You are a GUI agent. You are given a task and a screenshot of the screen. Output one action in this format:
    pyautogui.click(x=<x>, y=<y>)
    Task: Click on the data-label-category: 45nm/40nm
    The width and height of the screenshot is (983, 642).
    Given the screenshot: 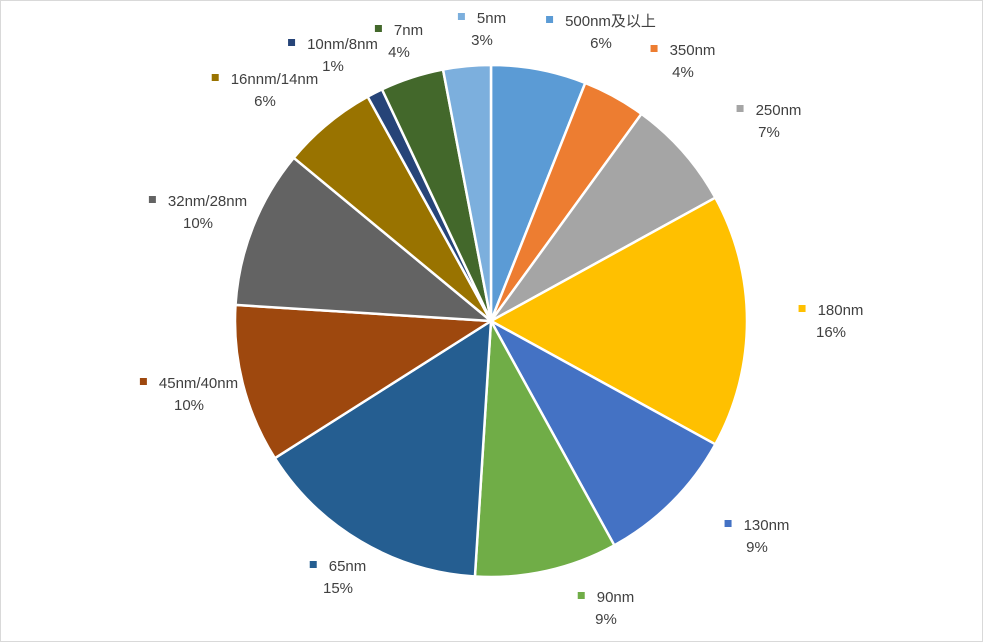 What is the action you would take?
    pyautogui.click(x=189, y=384)
    